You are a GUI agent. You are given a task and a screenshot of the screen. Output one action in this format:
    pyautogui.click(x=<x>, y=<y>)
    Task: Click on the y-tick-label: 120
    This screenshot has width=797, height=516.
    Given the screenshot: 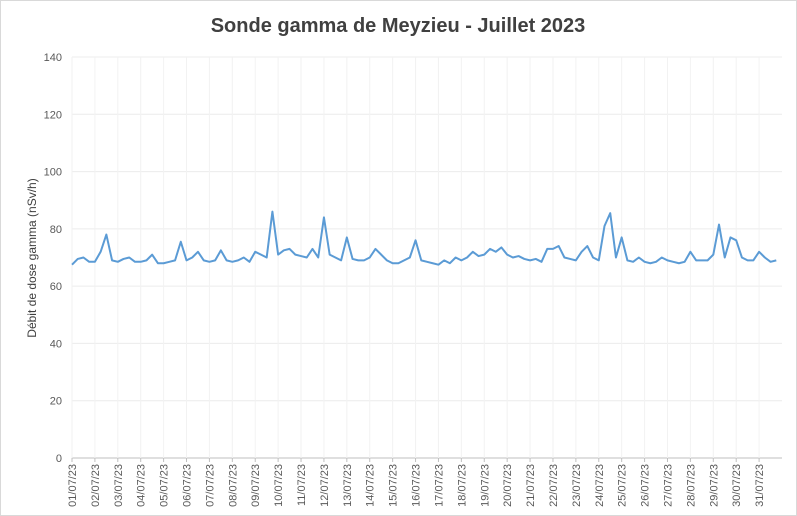 What is the action you would take?
    pyautogui.click(x=53, y=115)
    